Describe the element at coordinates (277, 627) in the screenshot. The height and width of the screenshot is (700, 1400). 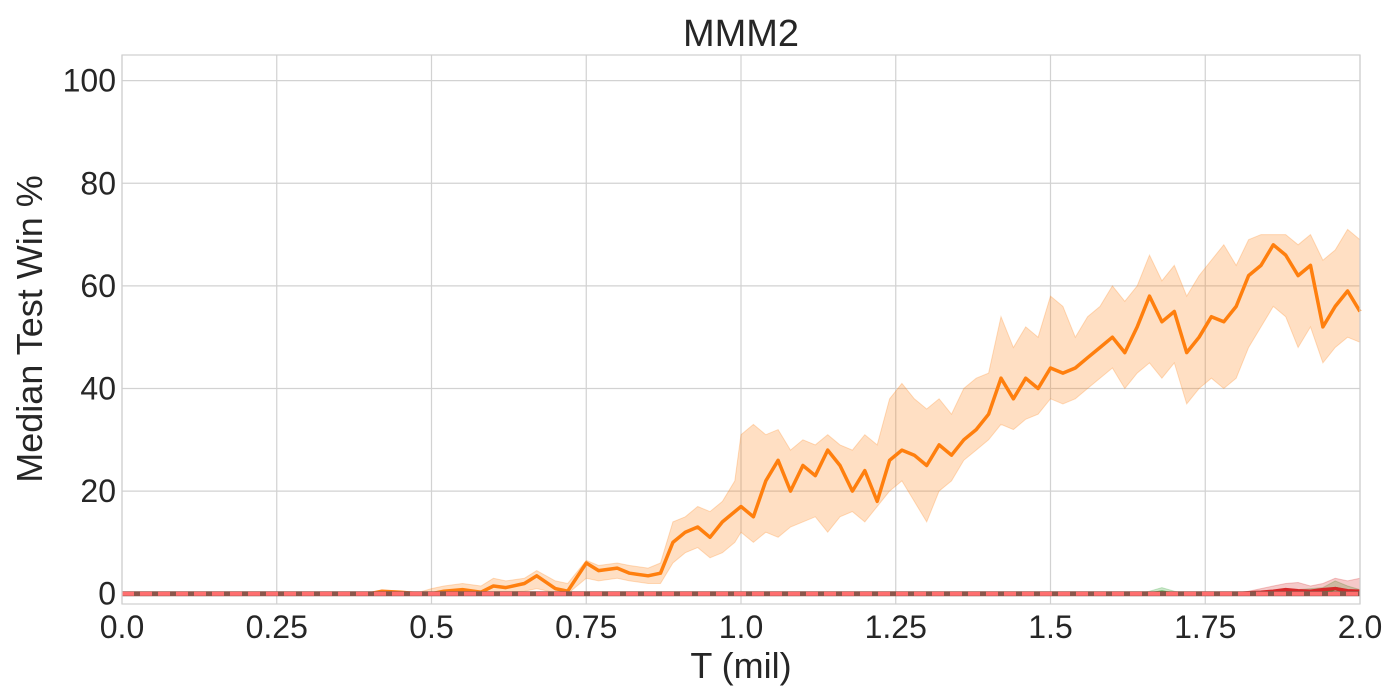
I see `x-tick-label: 0.25` at that location.